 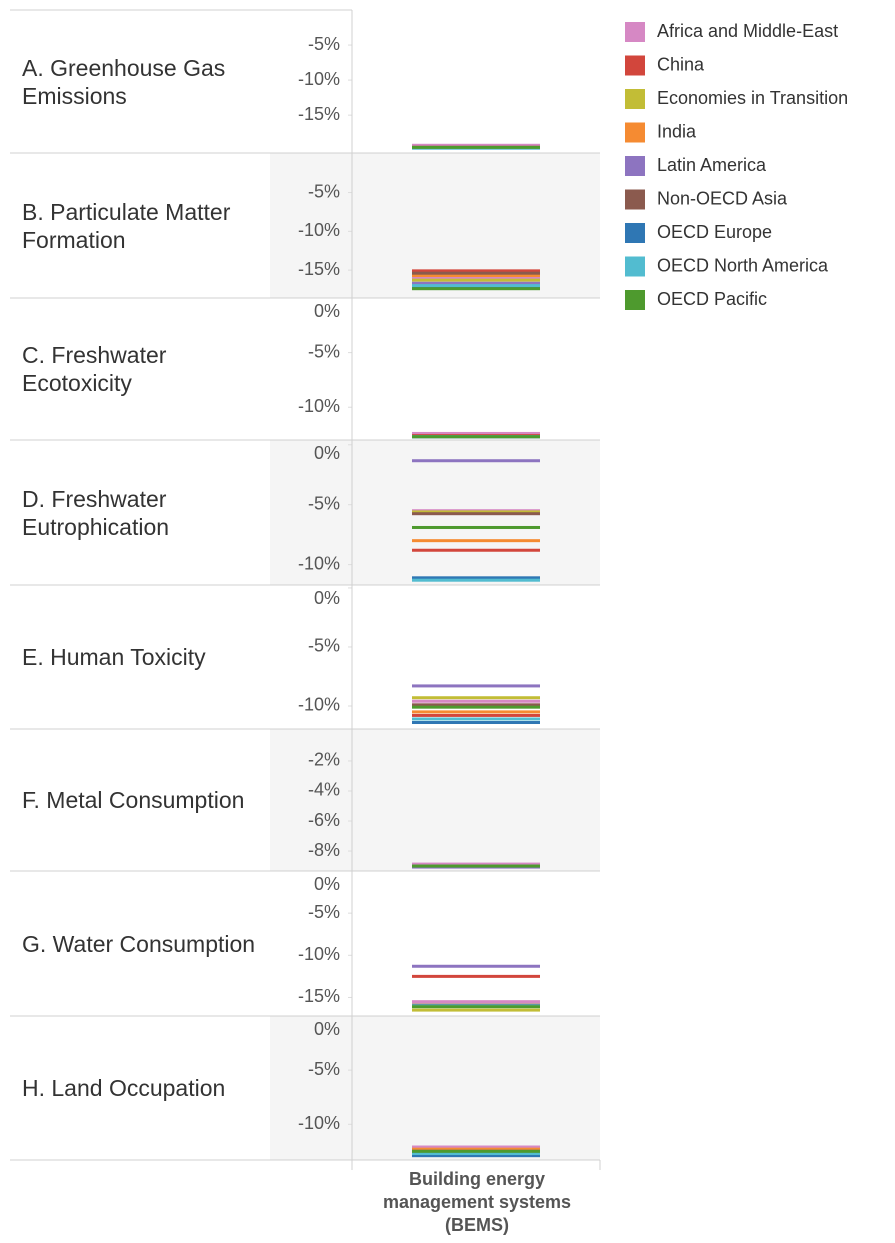 I want to click on legend-label: Economies in Transition, so click(x=752, y=98).